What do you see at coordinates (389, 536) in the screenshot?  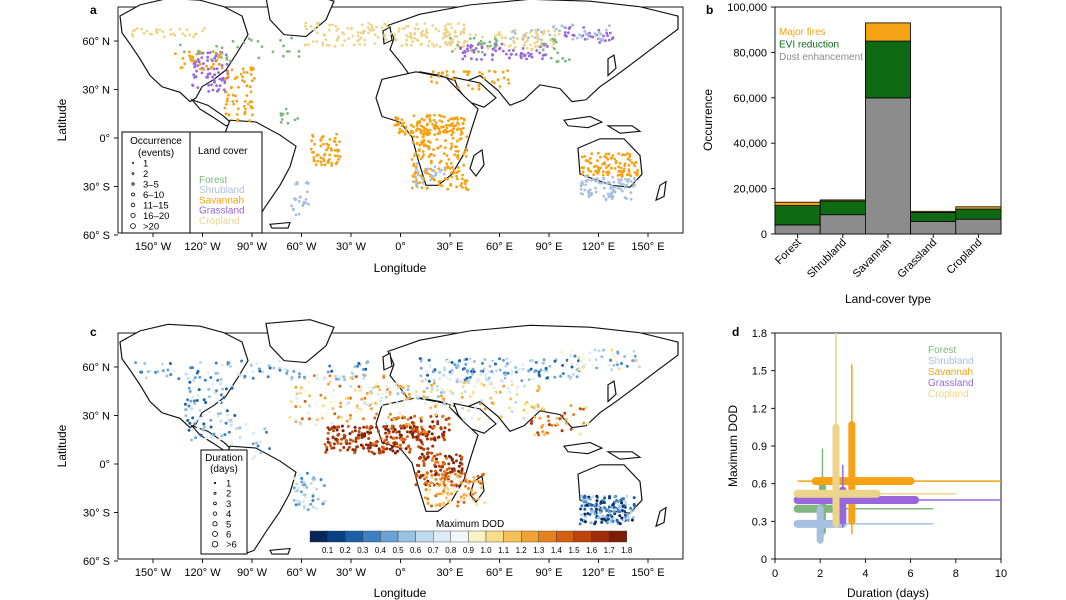 I see `colorbar-swatch` at bounding box center [389, 536].